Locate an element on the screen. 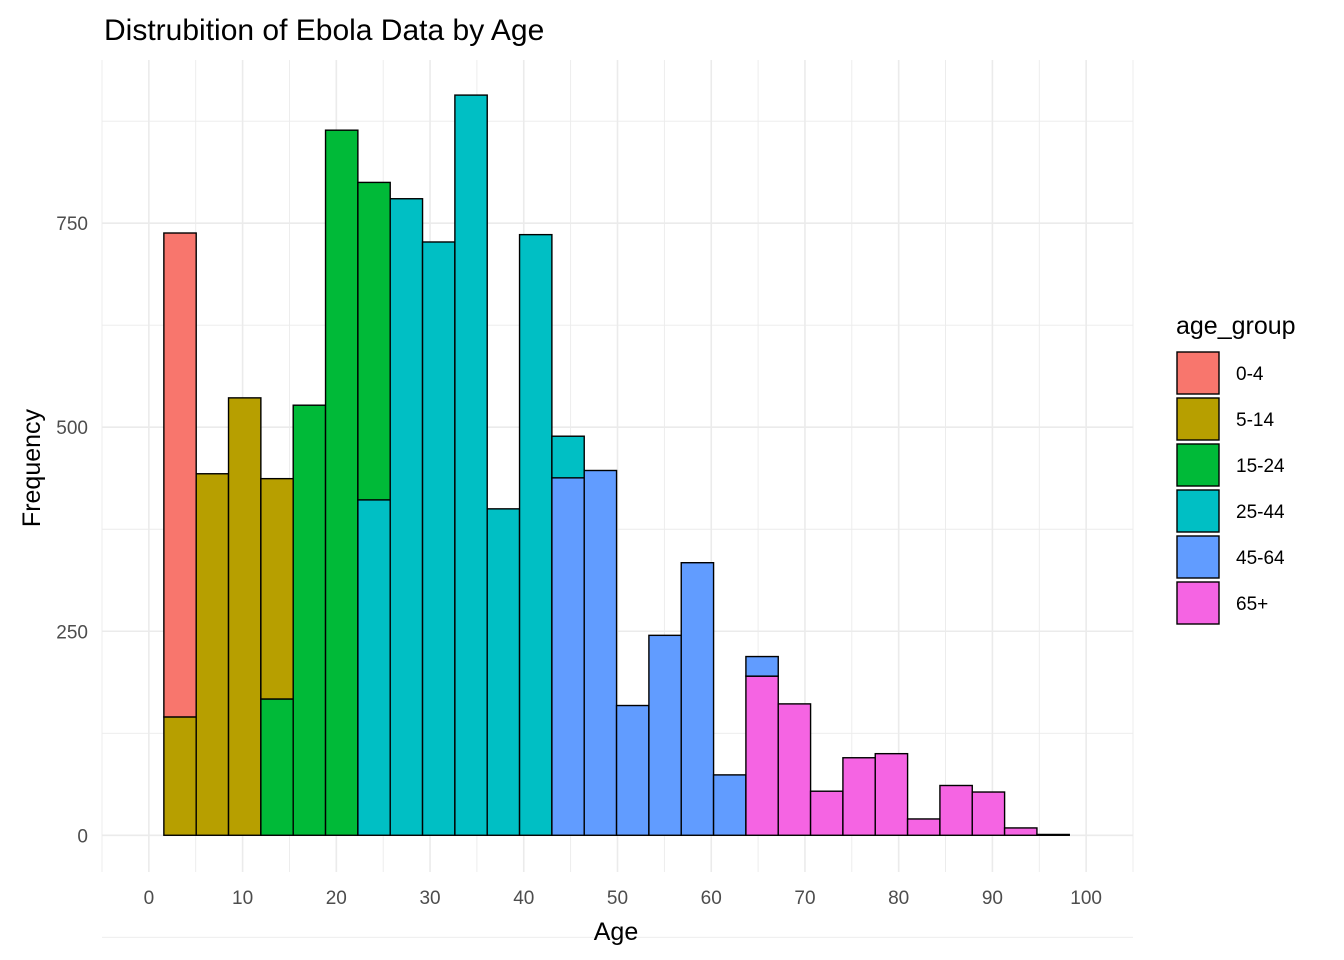 Image resolution: width=1344 pixels, height=960 pixels. legend-title: age_group is located at coordinates (1236, 326).